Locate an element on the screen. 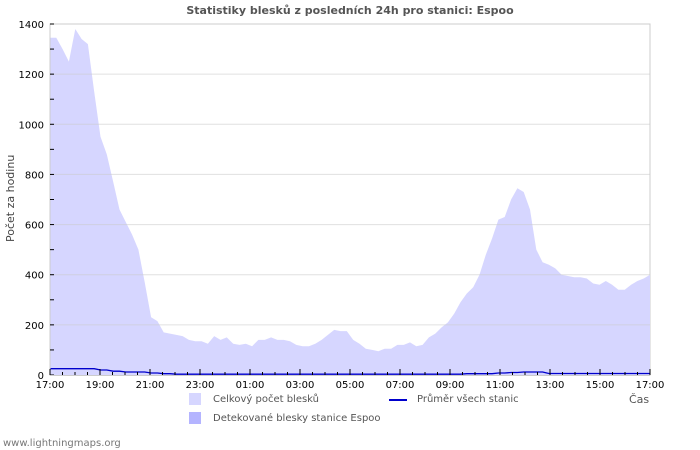 This screenshot has height=450, width=700. x-tick-label: 15:00 is located at coordinates (600, 385).